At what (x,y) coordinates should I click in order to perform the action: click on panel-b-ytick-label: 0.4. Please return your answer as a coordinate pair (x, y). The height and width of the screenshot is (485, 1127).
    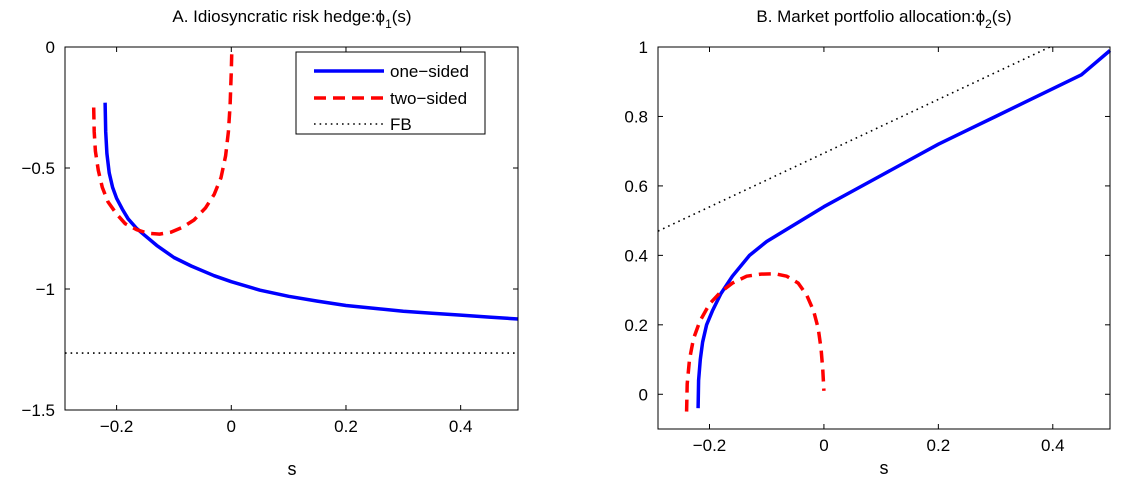
    Looking at the image, I should click on (636, 255).